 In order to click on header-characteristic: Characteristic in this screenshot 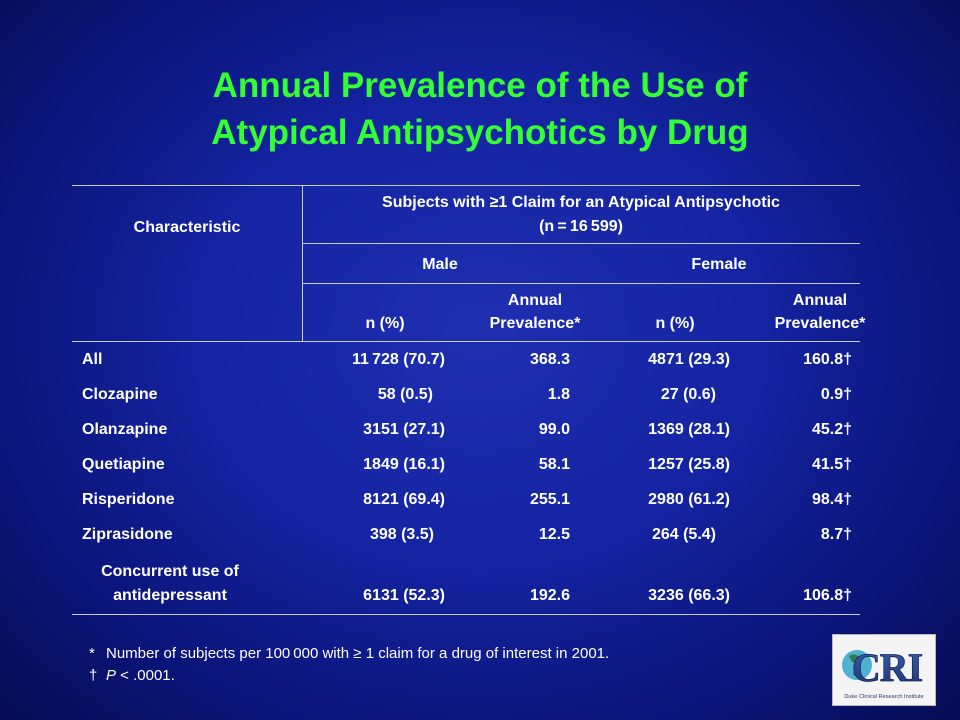, I will do `click(187, 227)`.